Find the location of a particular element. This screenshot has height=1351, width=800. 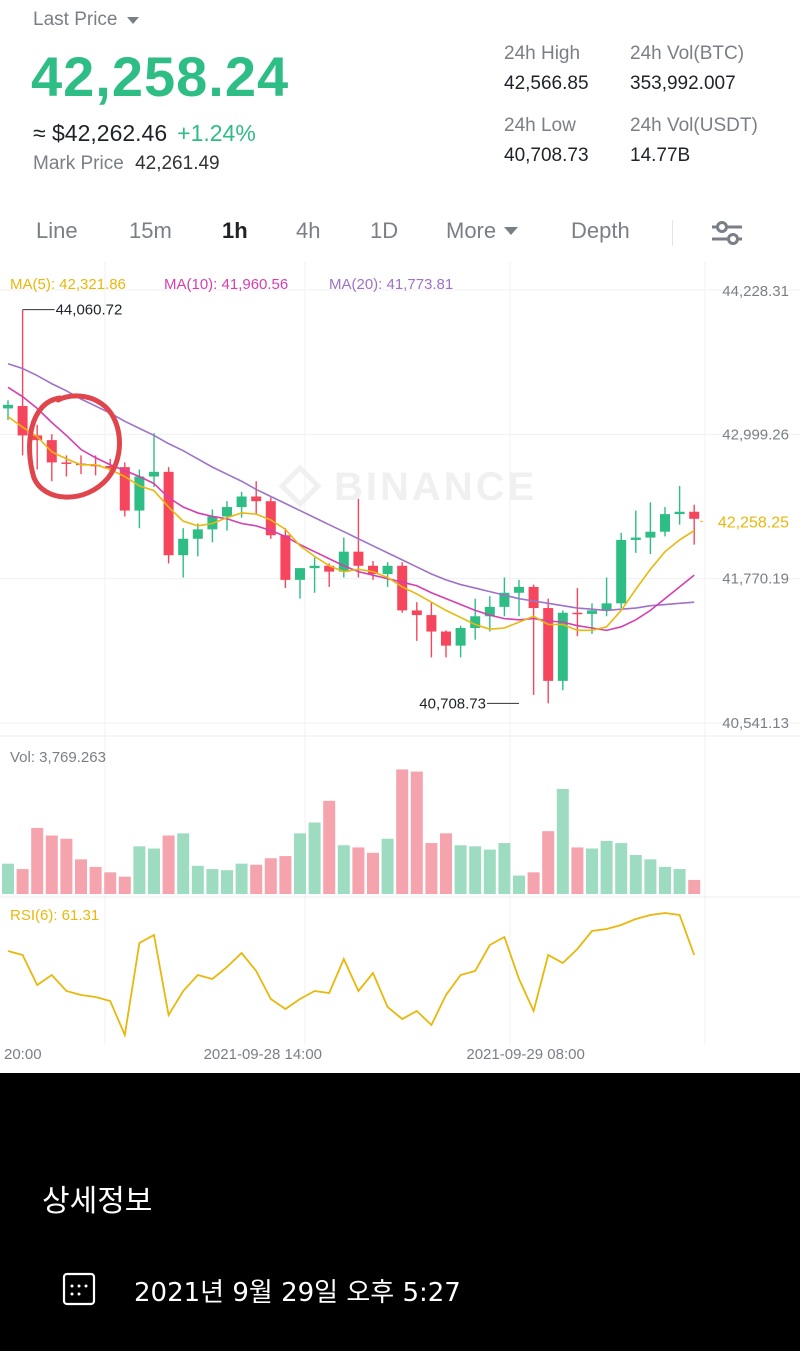

y-axis-tick-label: 40,541.13 is located at coordinates (755, 723).